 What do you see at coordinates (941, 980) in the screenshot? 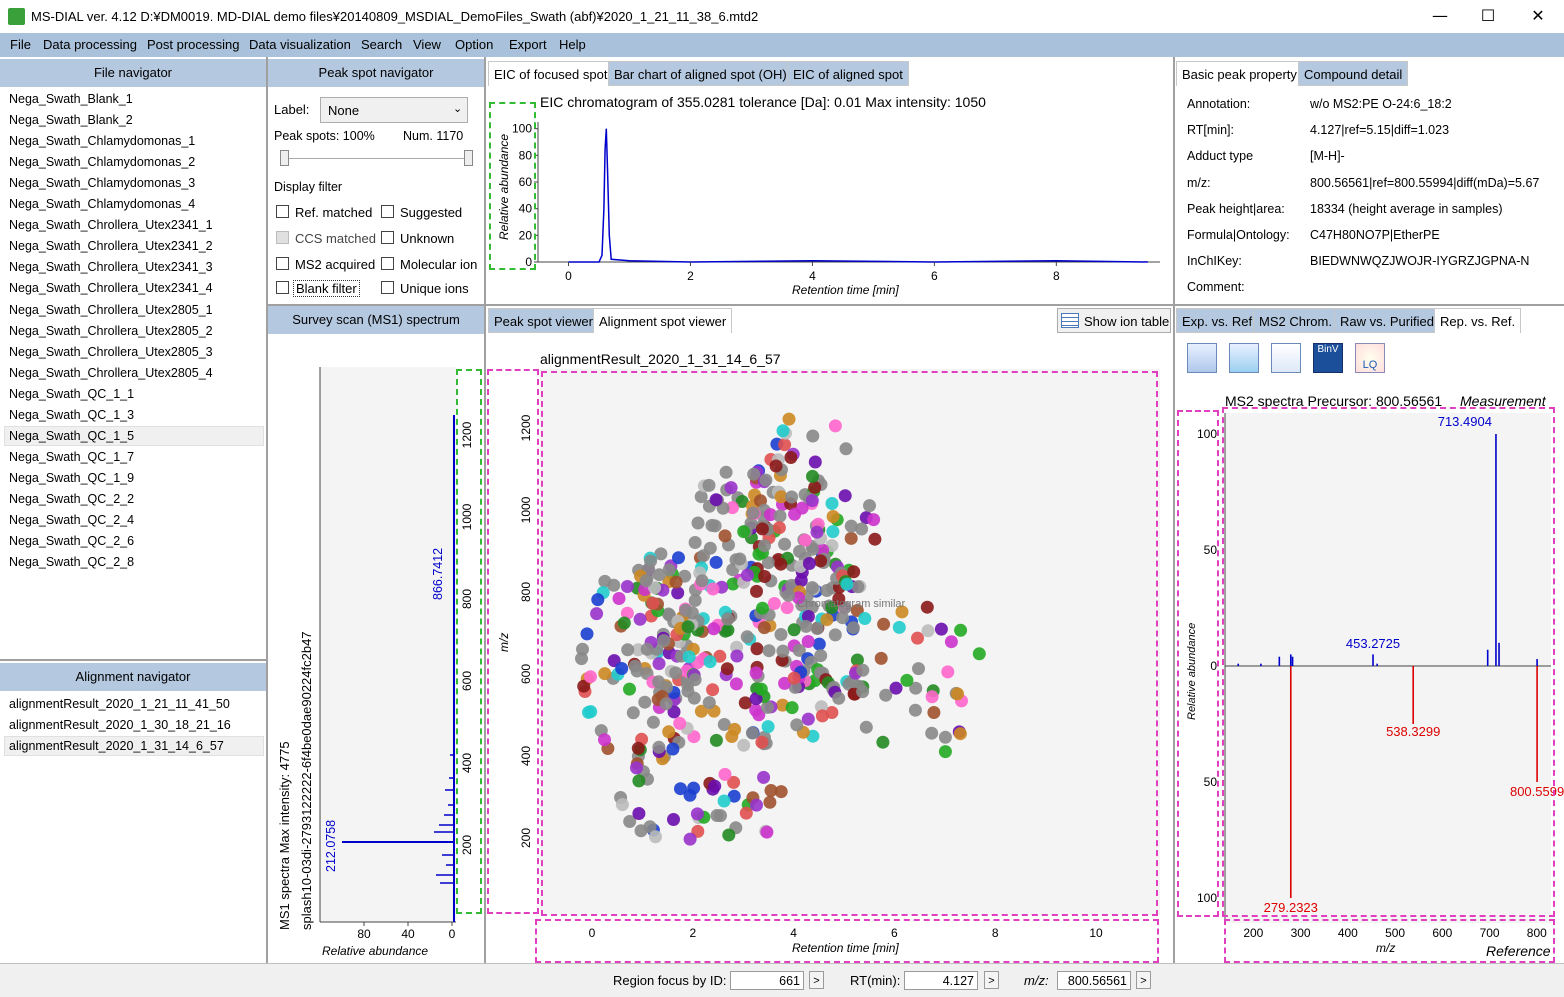
I see `rt-input: 4.127` at bounding box center [941, 980].